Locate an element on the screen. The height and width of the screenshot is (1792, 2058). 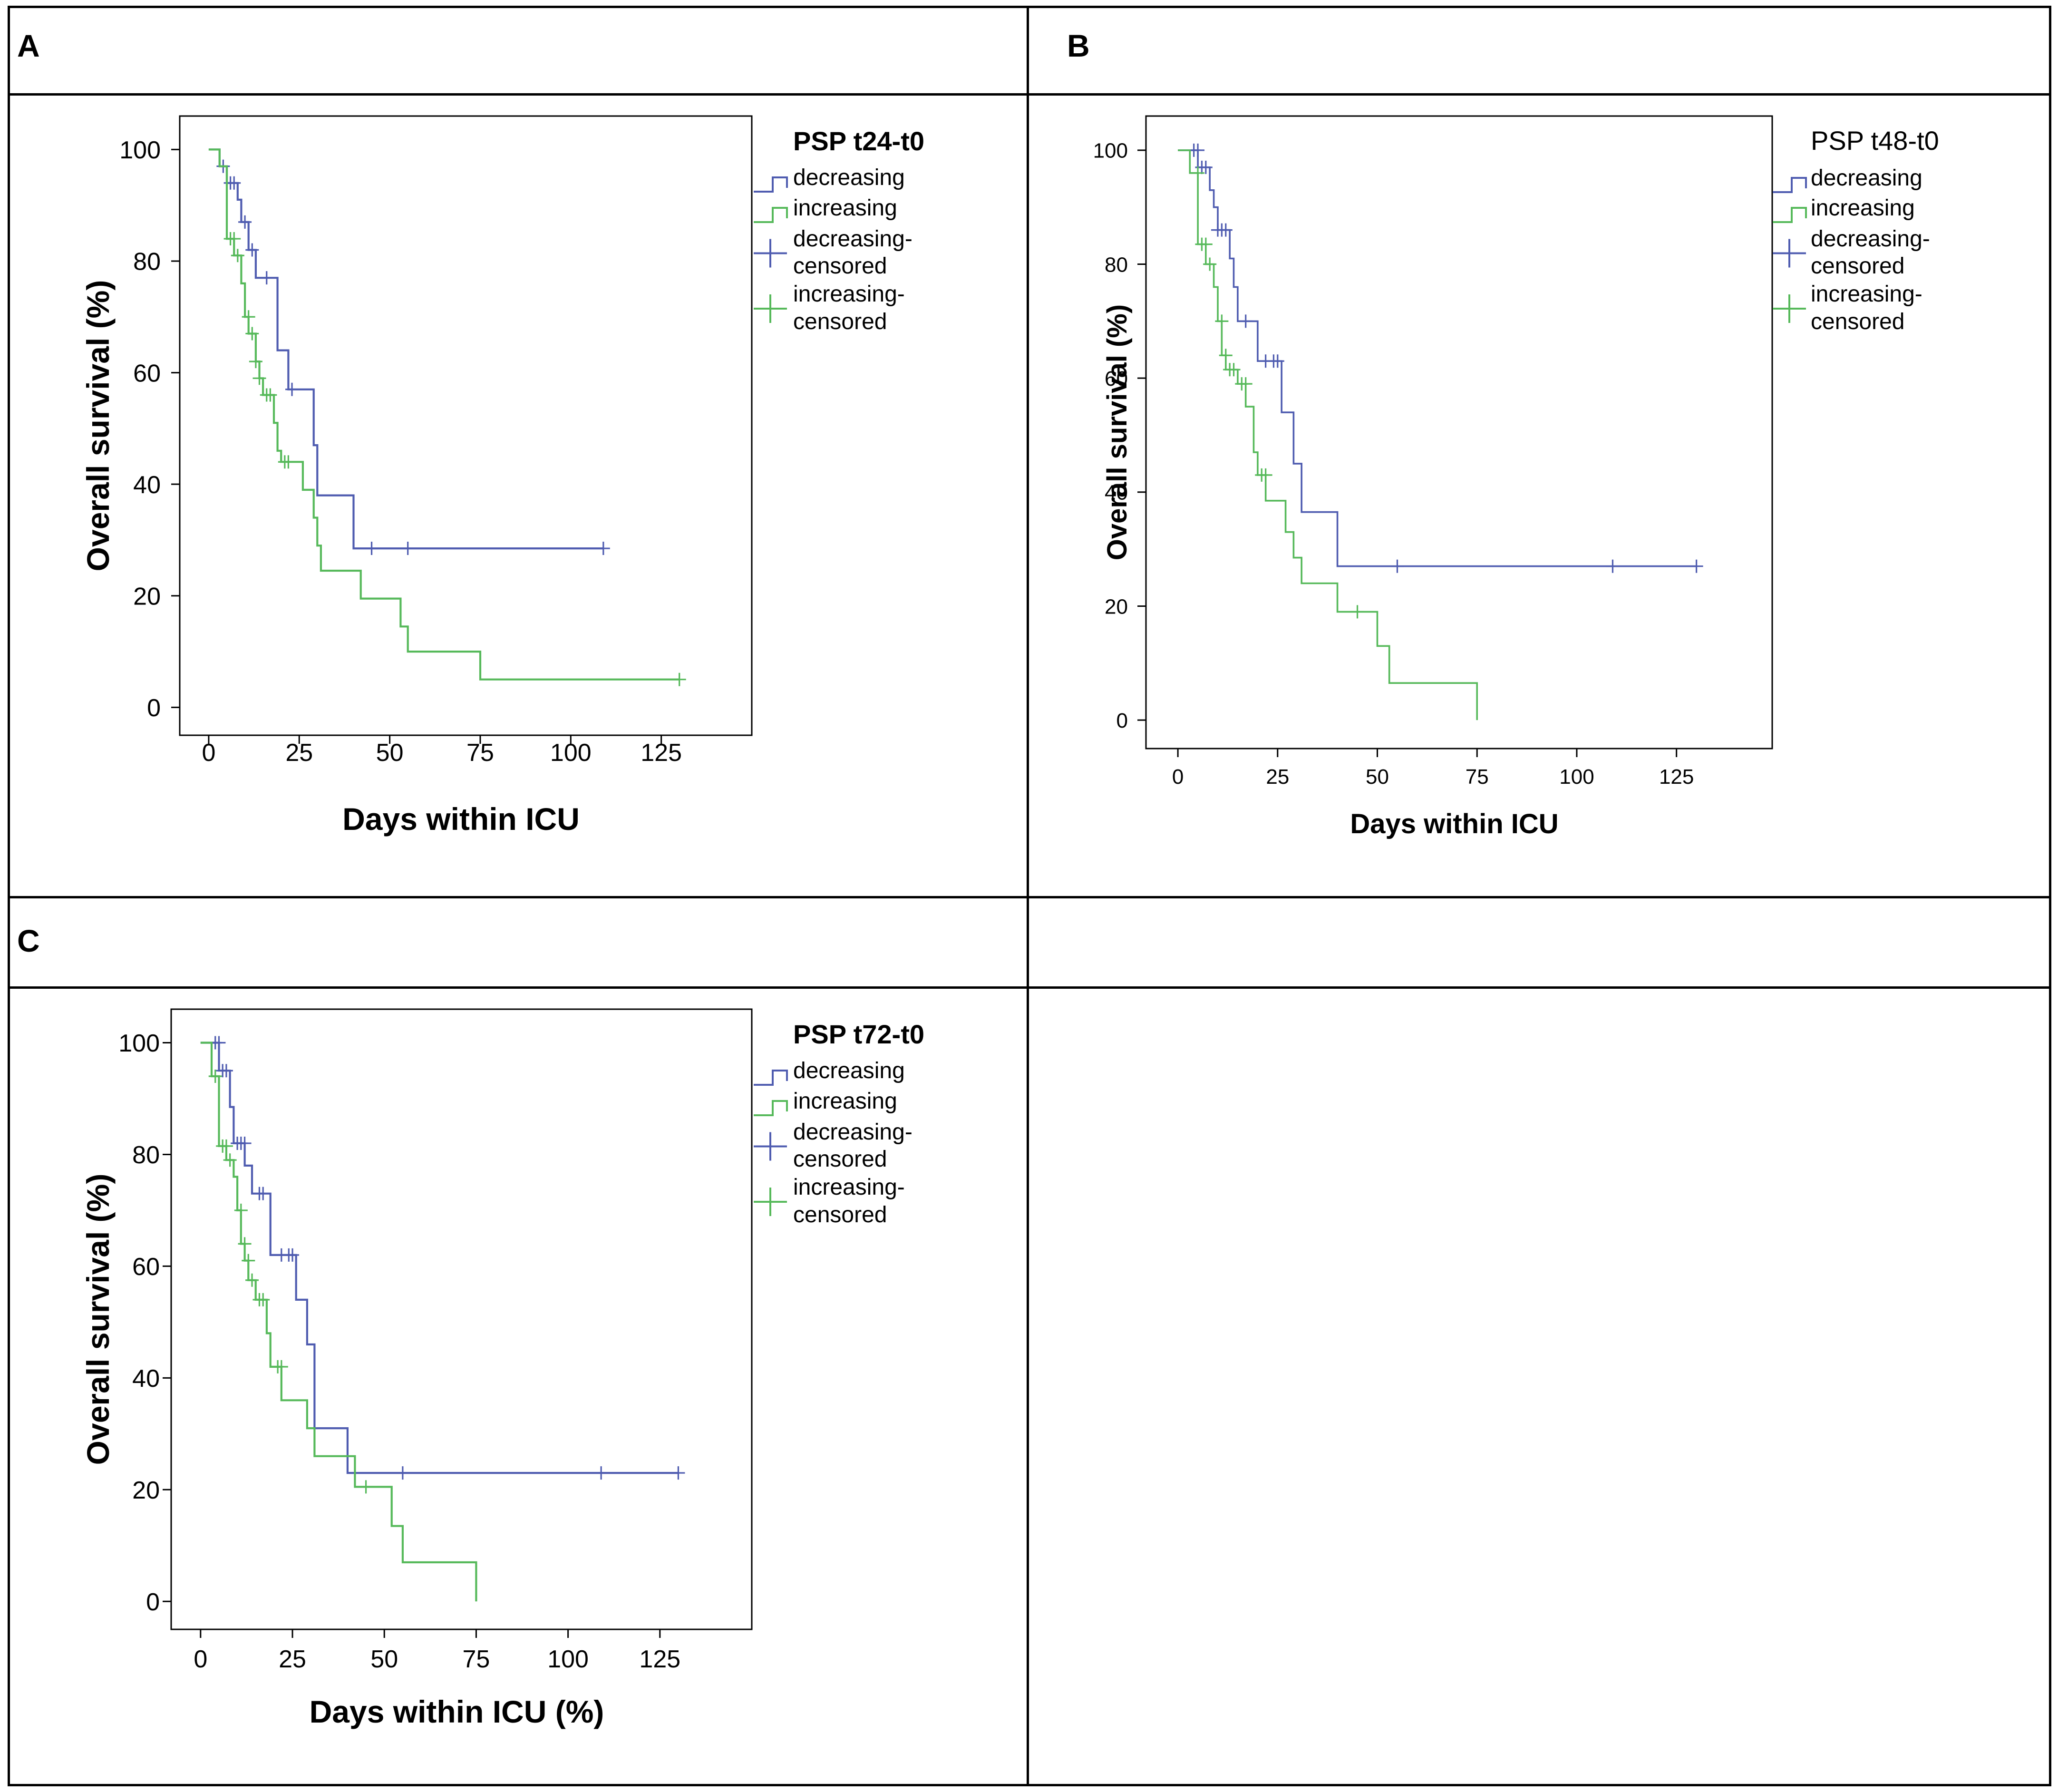
y-tick-label-c: 0 is located at coordinates (153, 1602).